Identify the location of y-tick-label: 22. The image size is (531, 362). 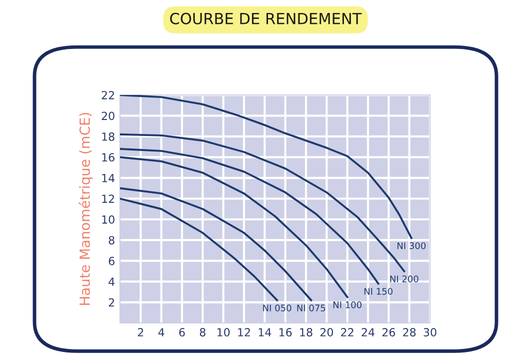
(108, 95).